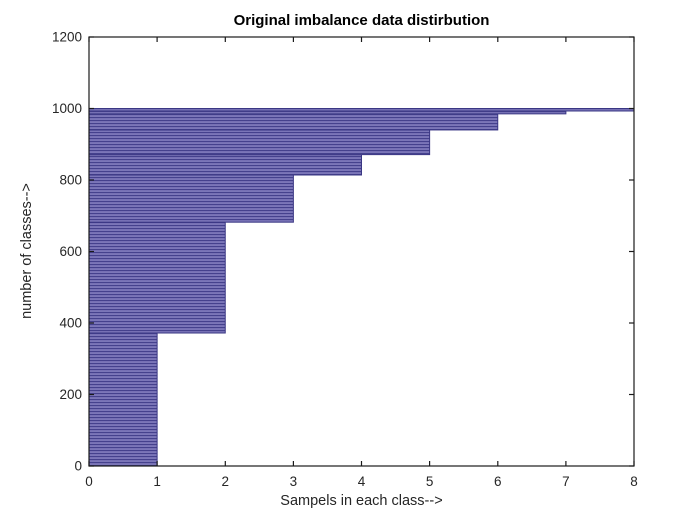 The width and height of the screenshot is (700, 525). I want to click on x-tick-label: 1, so click(157, 481).